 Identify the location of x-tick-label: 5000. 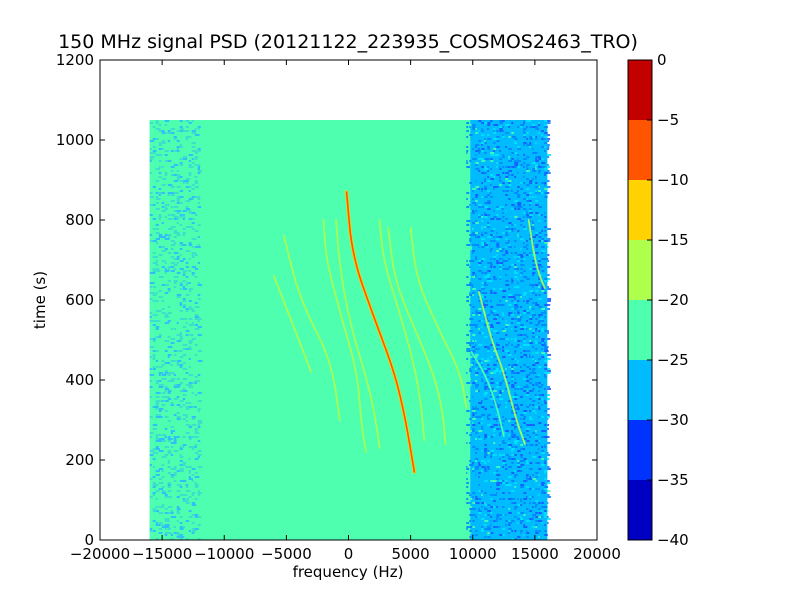
(411, 554).